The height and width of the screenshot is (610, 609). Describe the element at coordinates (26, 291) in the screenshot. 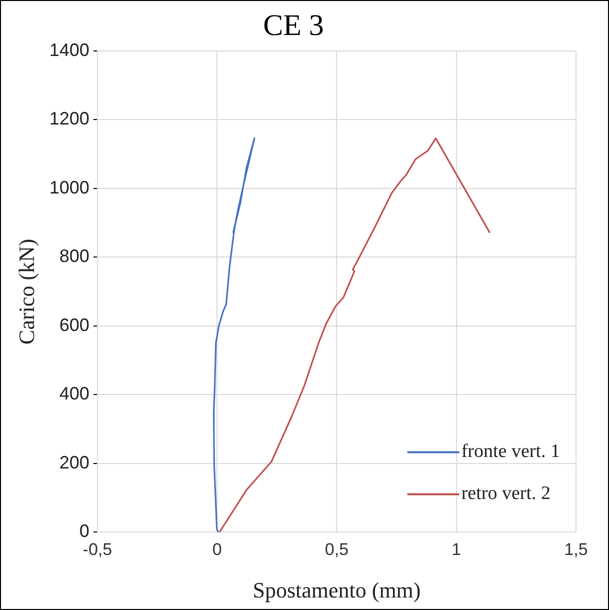

I see `y-axis-title: Carico (kN)` at that location.